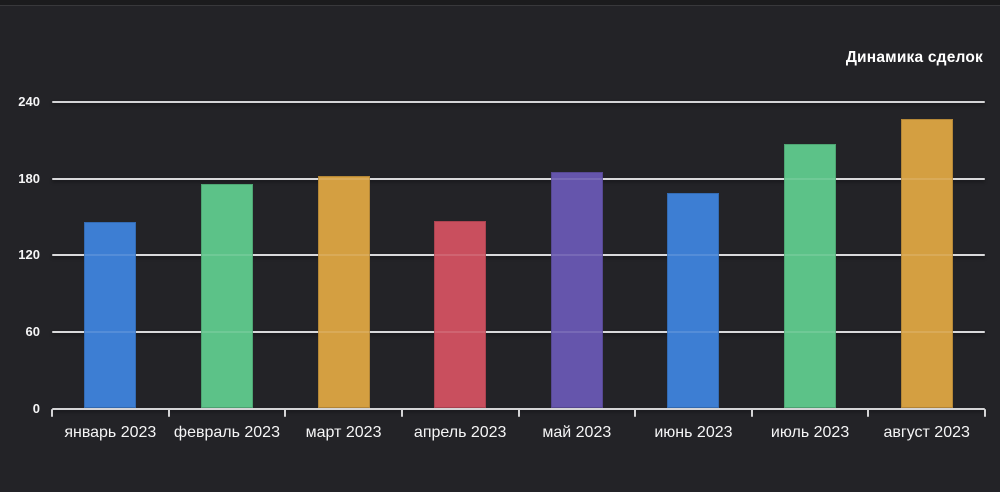 This screenshot has height=492, width=1000. What do you see at coordinates (693, 300) in the screenshot?
I see `bar-июнь` at bounding box center [693, 300].